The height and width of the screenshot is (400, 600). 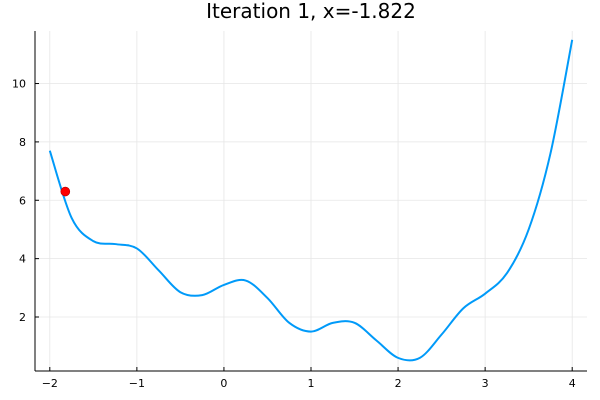 What do you see at coordinates (485, 383) in the screenshot?
I see `x-tick-label: 3` at bounding box center [485, 383].